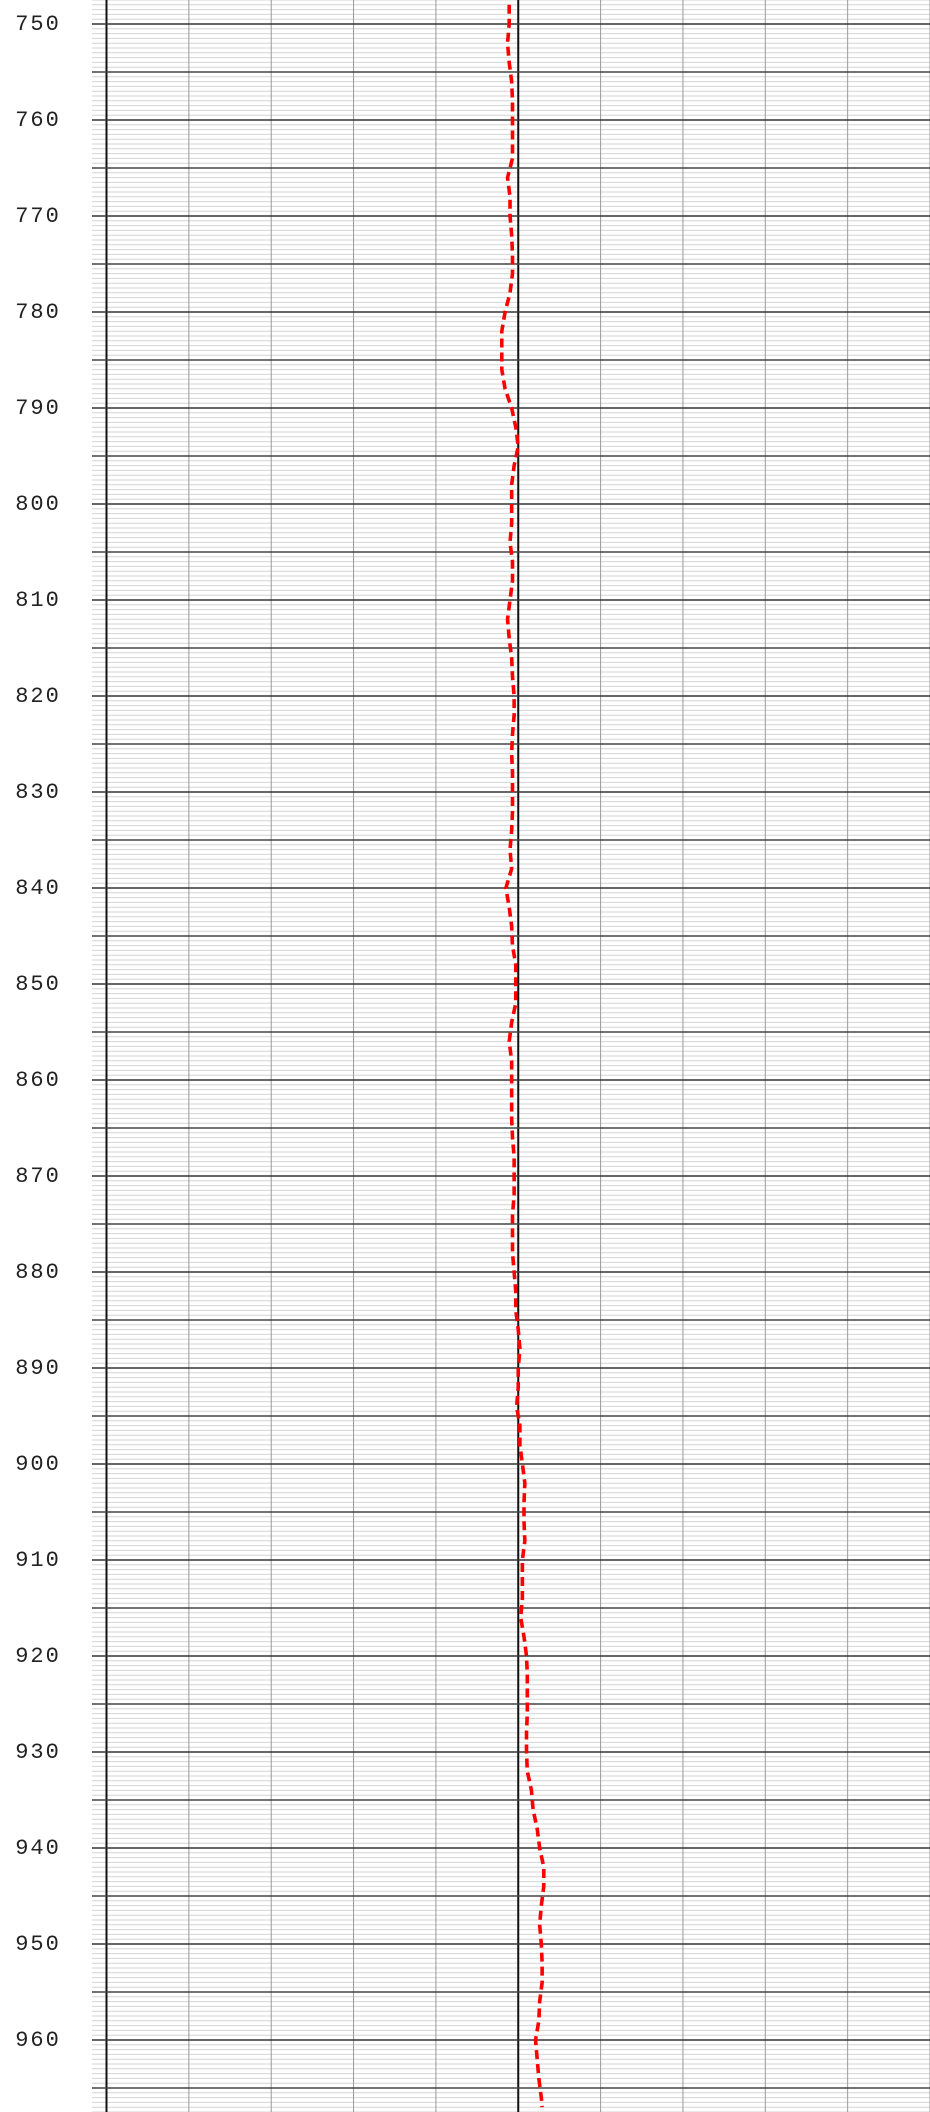 This screenshot has width=930, height=2112. Describe the element at coordinates (38, 2040) in the screenshot. I see `y-tick-label: 960` at that location.